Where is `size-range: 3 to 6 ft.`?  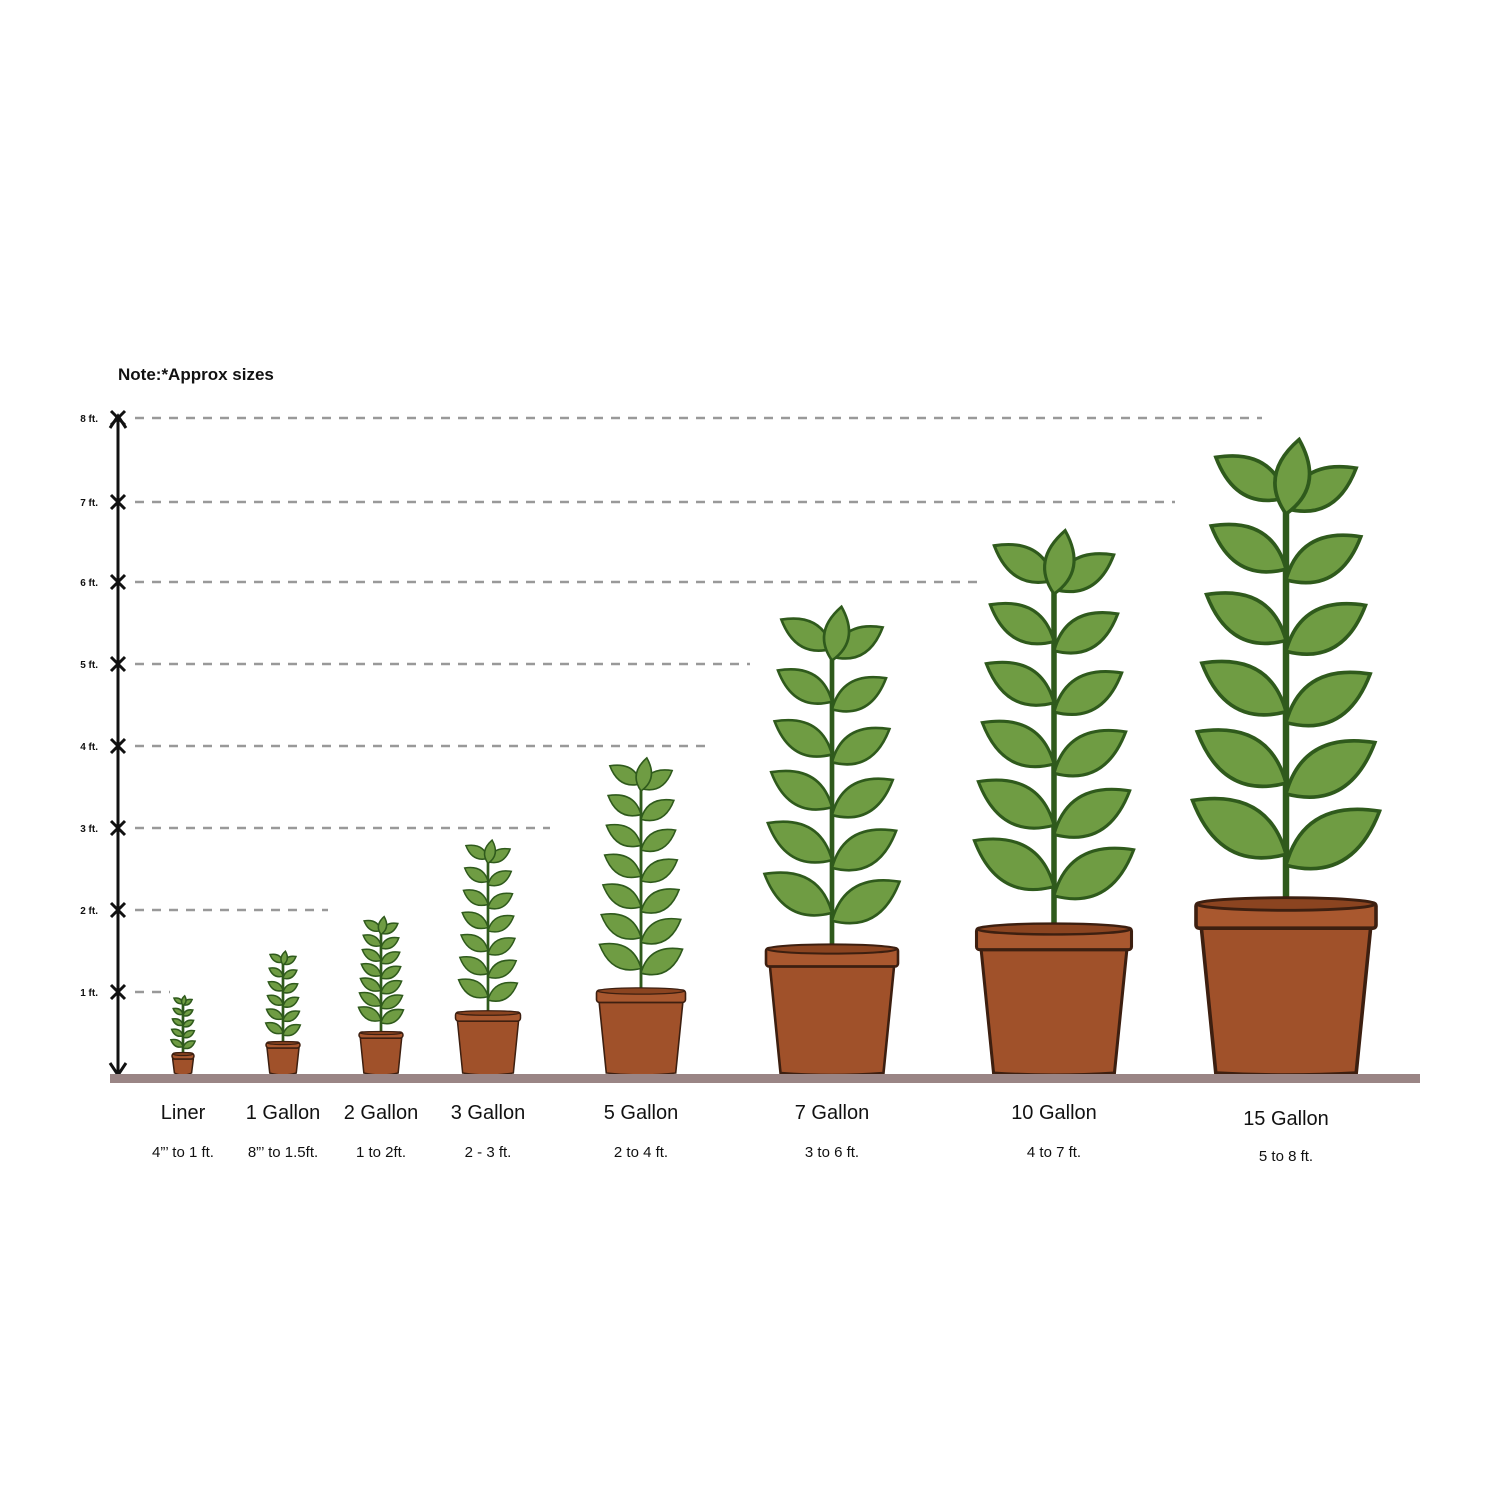
size-range: 3 to 6 ft. is located at coordinates (832, 1152).